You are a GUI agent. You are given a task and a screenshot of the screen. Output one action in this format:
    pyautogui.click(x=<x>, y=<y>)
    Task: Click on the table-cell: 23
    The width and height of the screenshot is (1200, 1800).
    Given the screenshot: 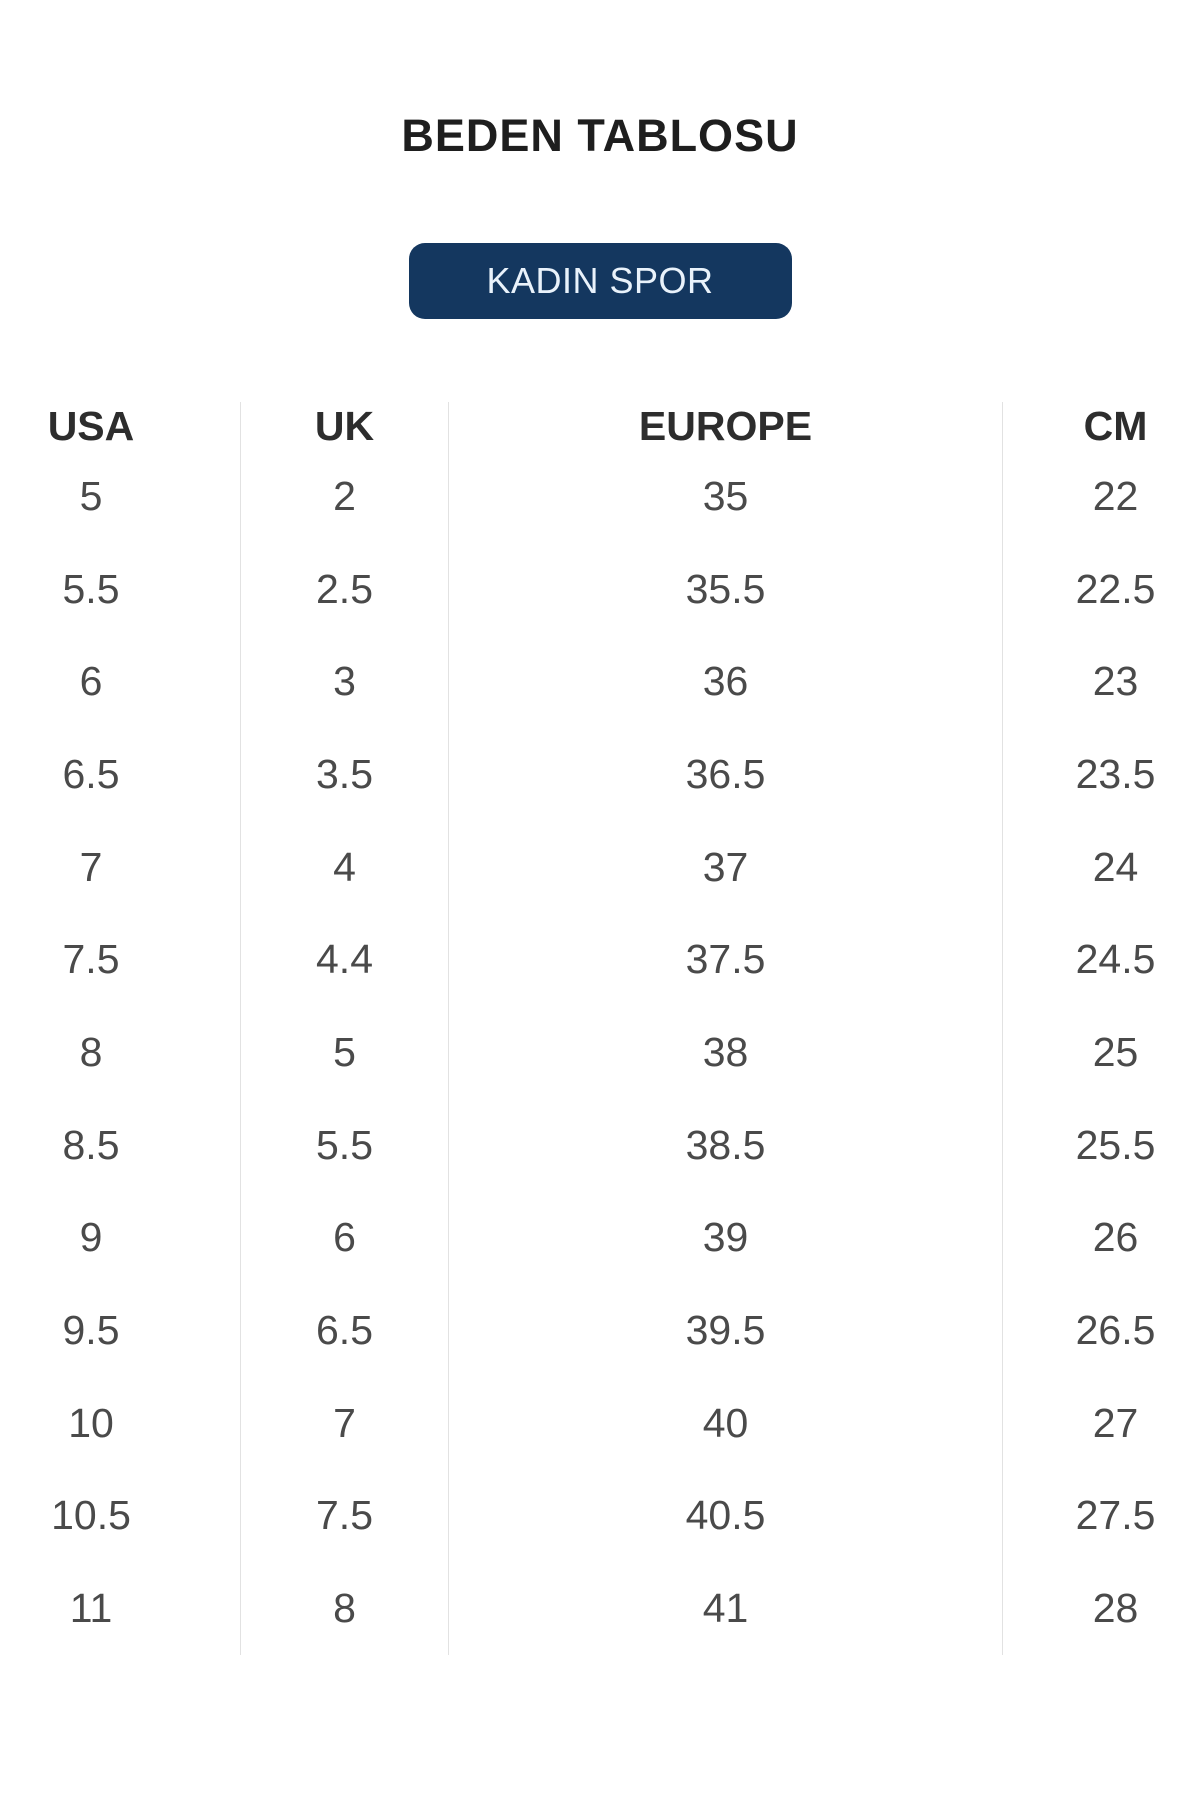 What is the action you would take?
    pyautogui.click(x=1101, y=682)
    